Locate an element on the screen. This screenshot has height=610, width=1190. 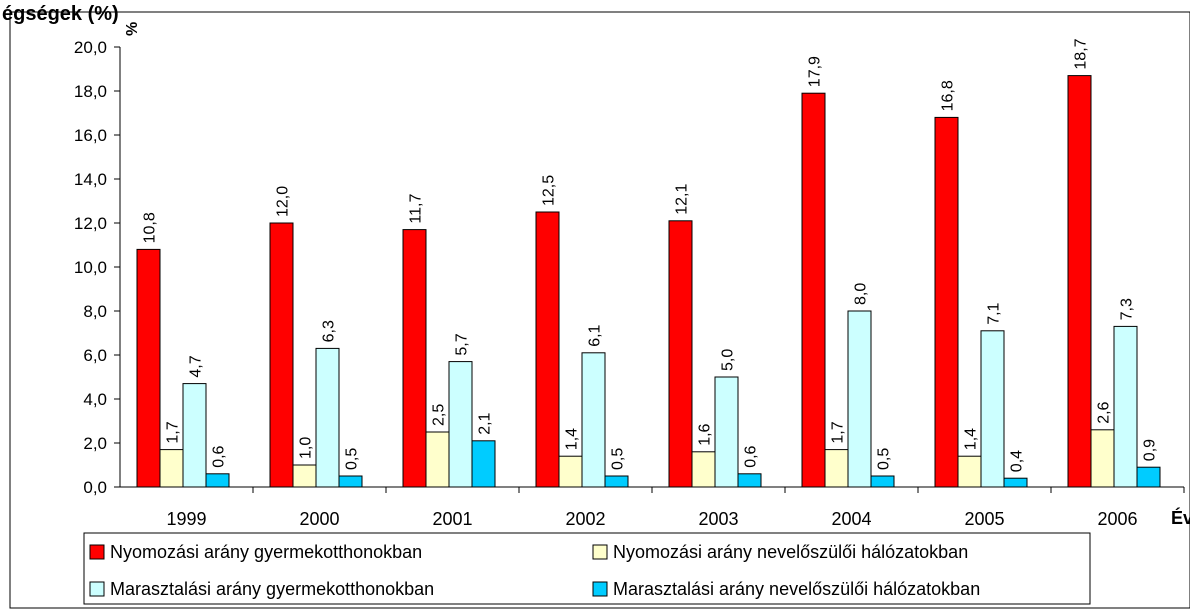
legend-label: Marasztalási arány gyermekotthonokban is located at coordinates (272, 589).